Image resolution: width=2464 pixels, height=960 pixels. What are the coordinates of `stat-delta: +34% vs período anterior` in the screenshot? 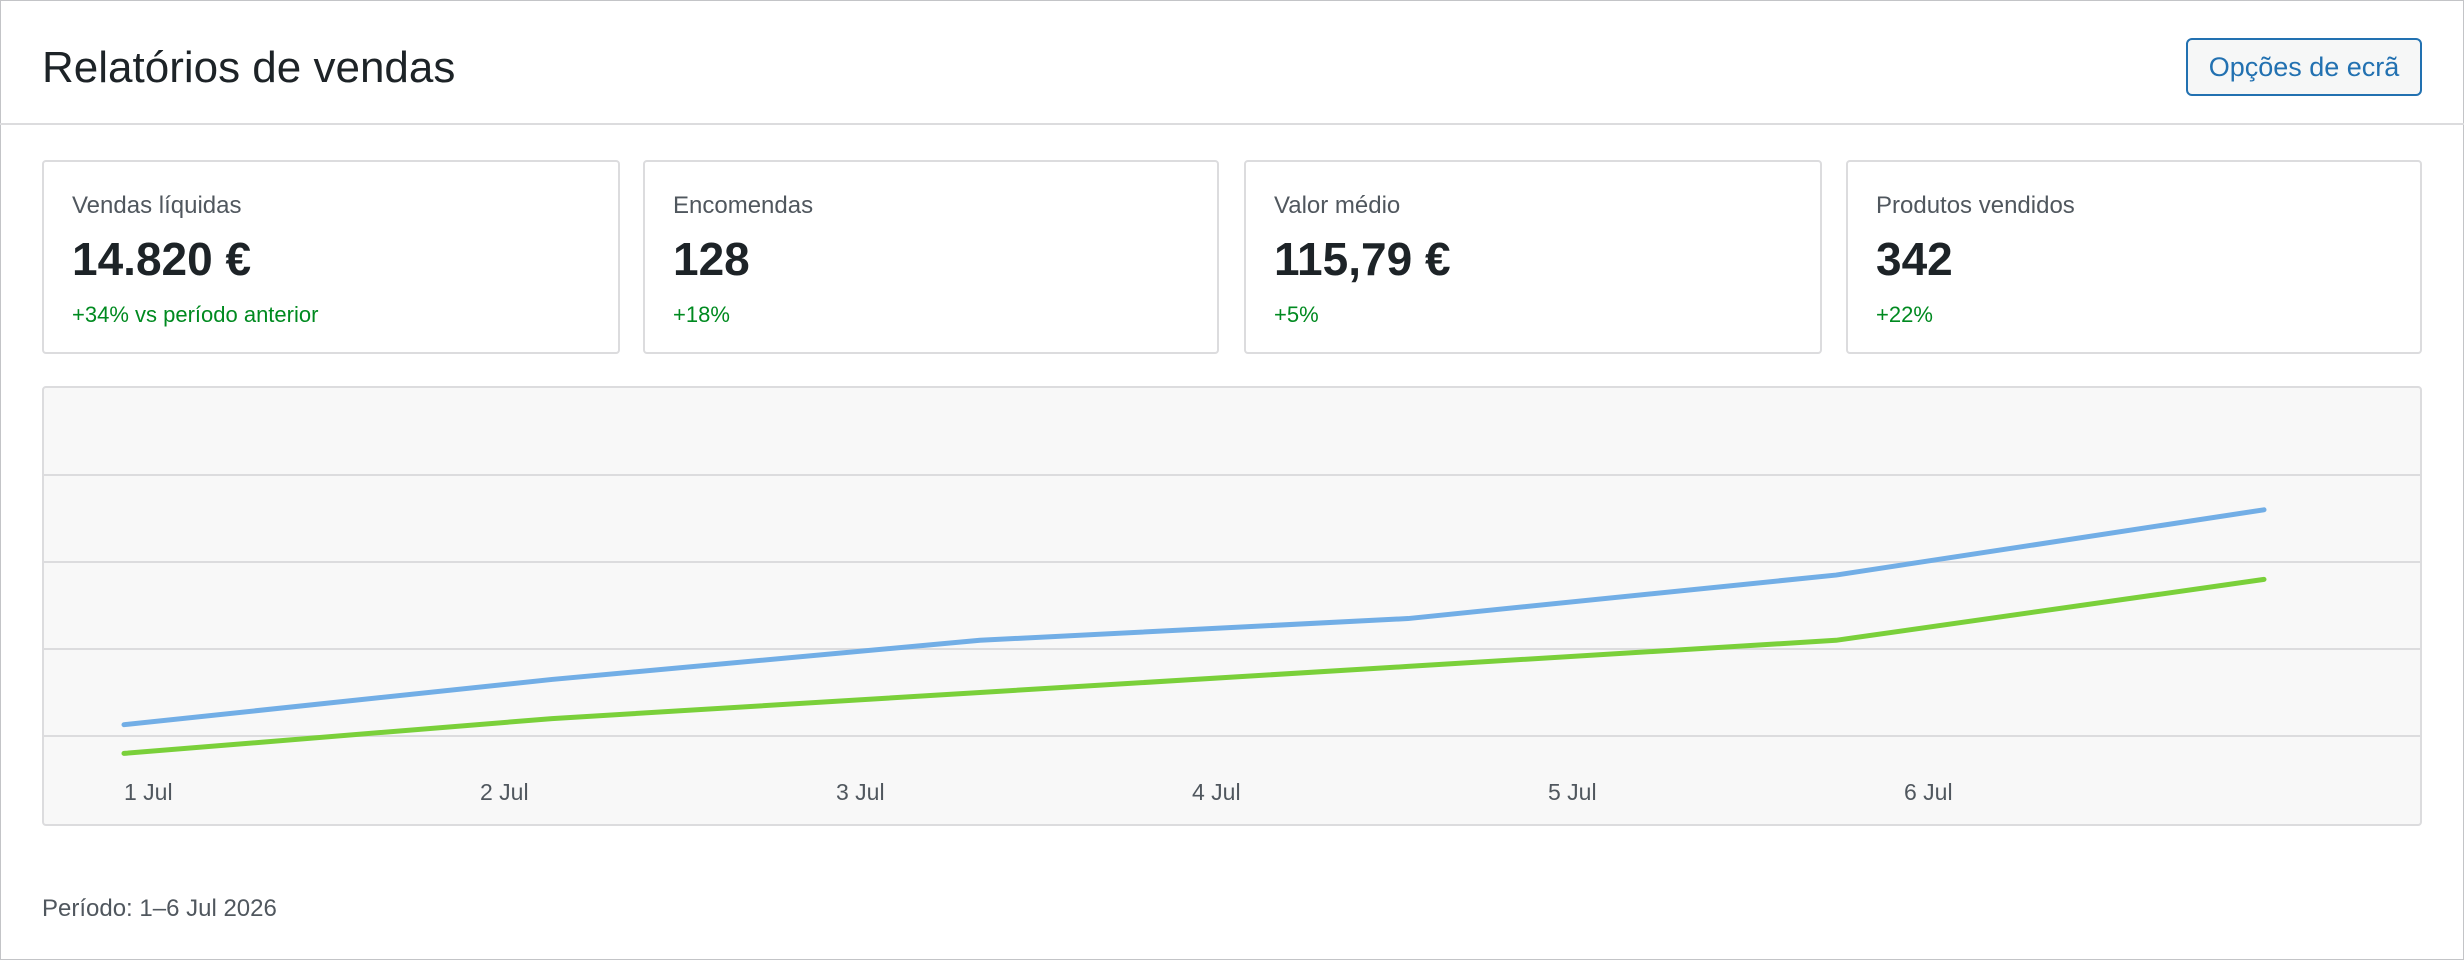 It's located at (195, 314).